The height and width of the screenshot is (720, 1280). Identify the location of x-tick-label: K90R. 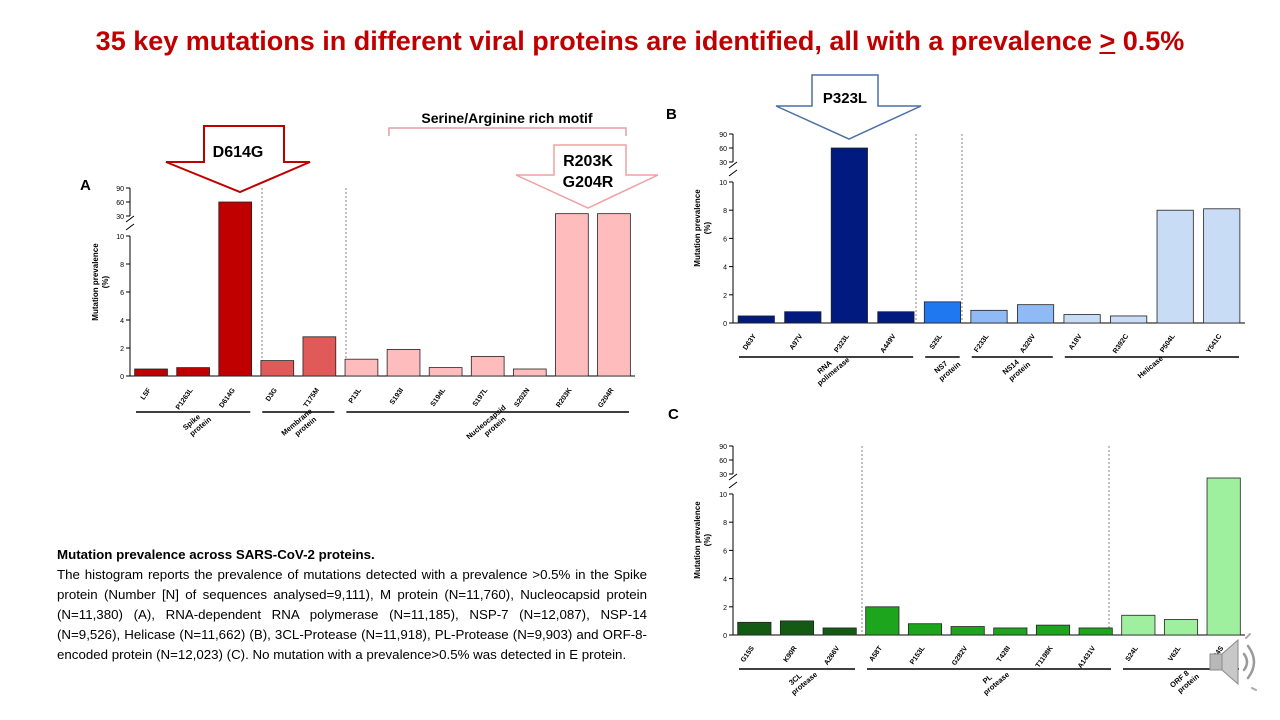
(791, 654).